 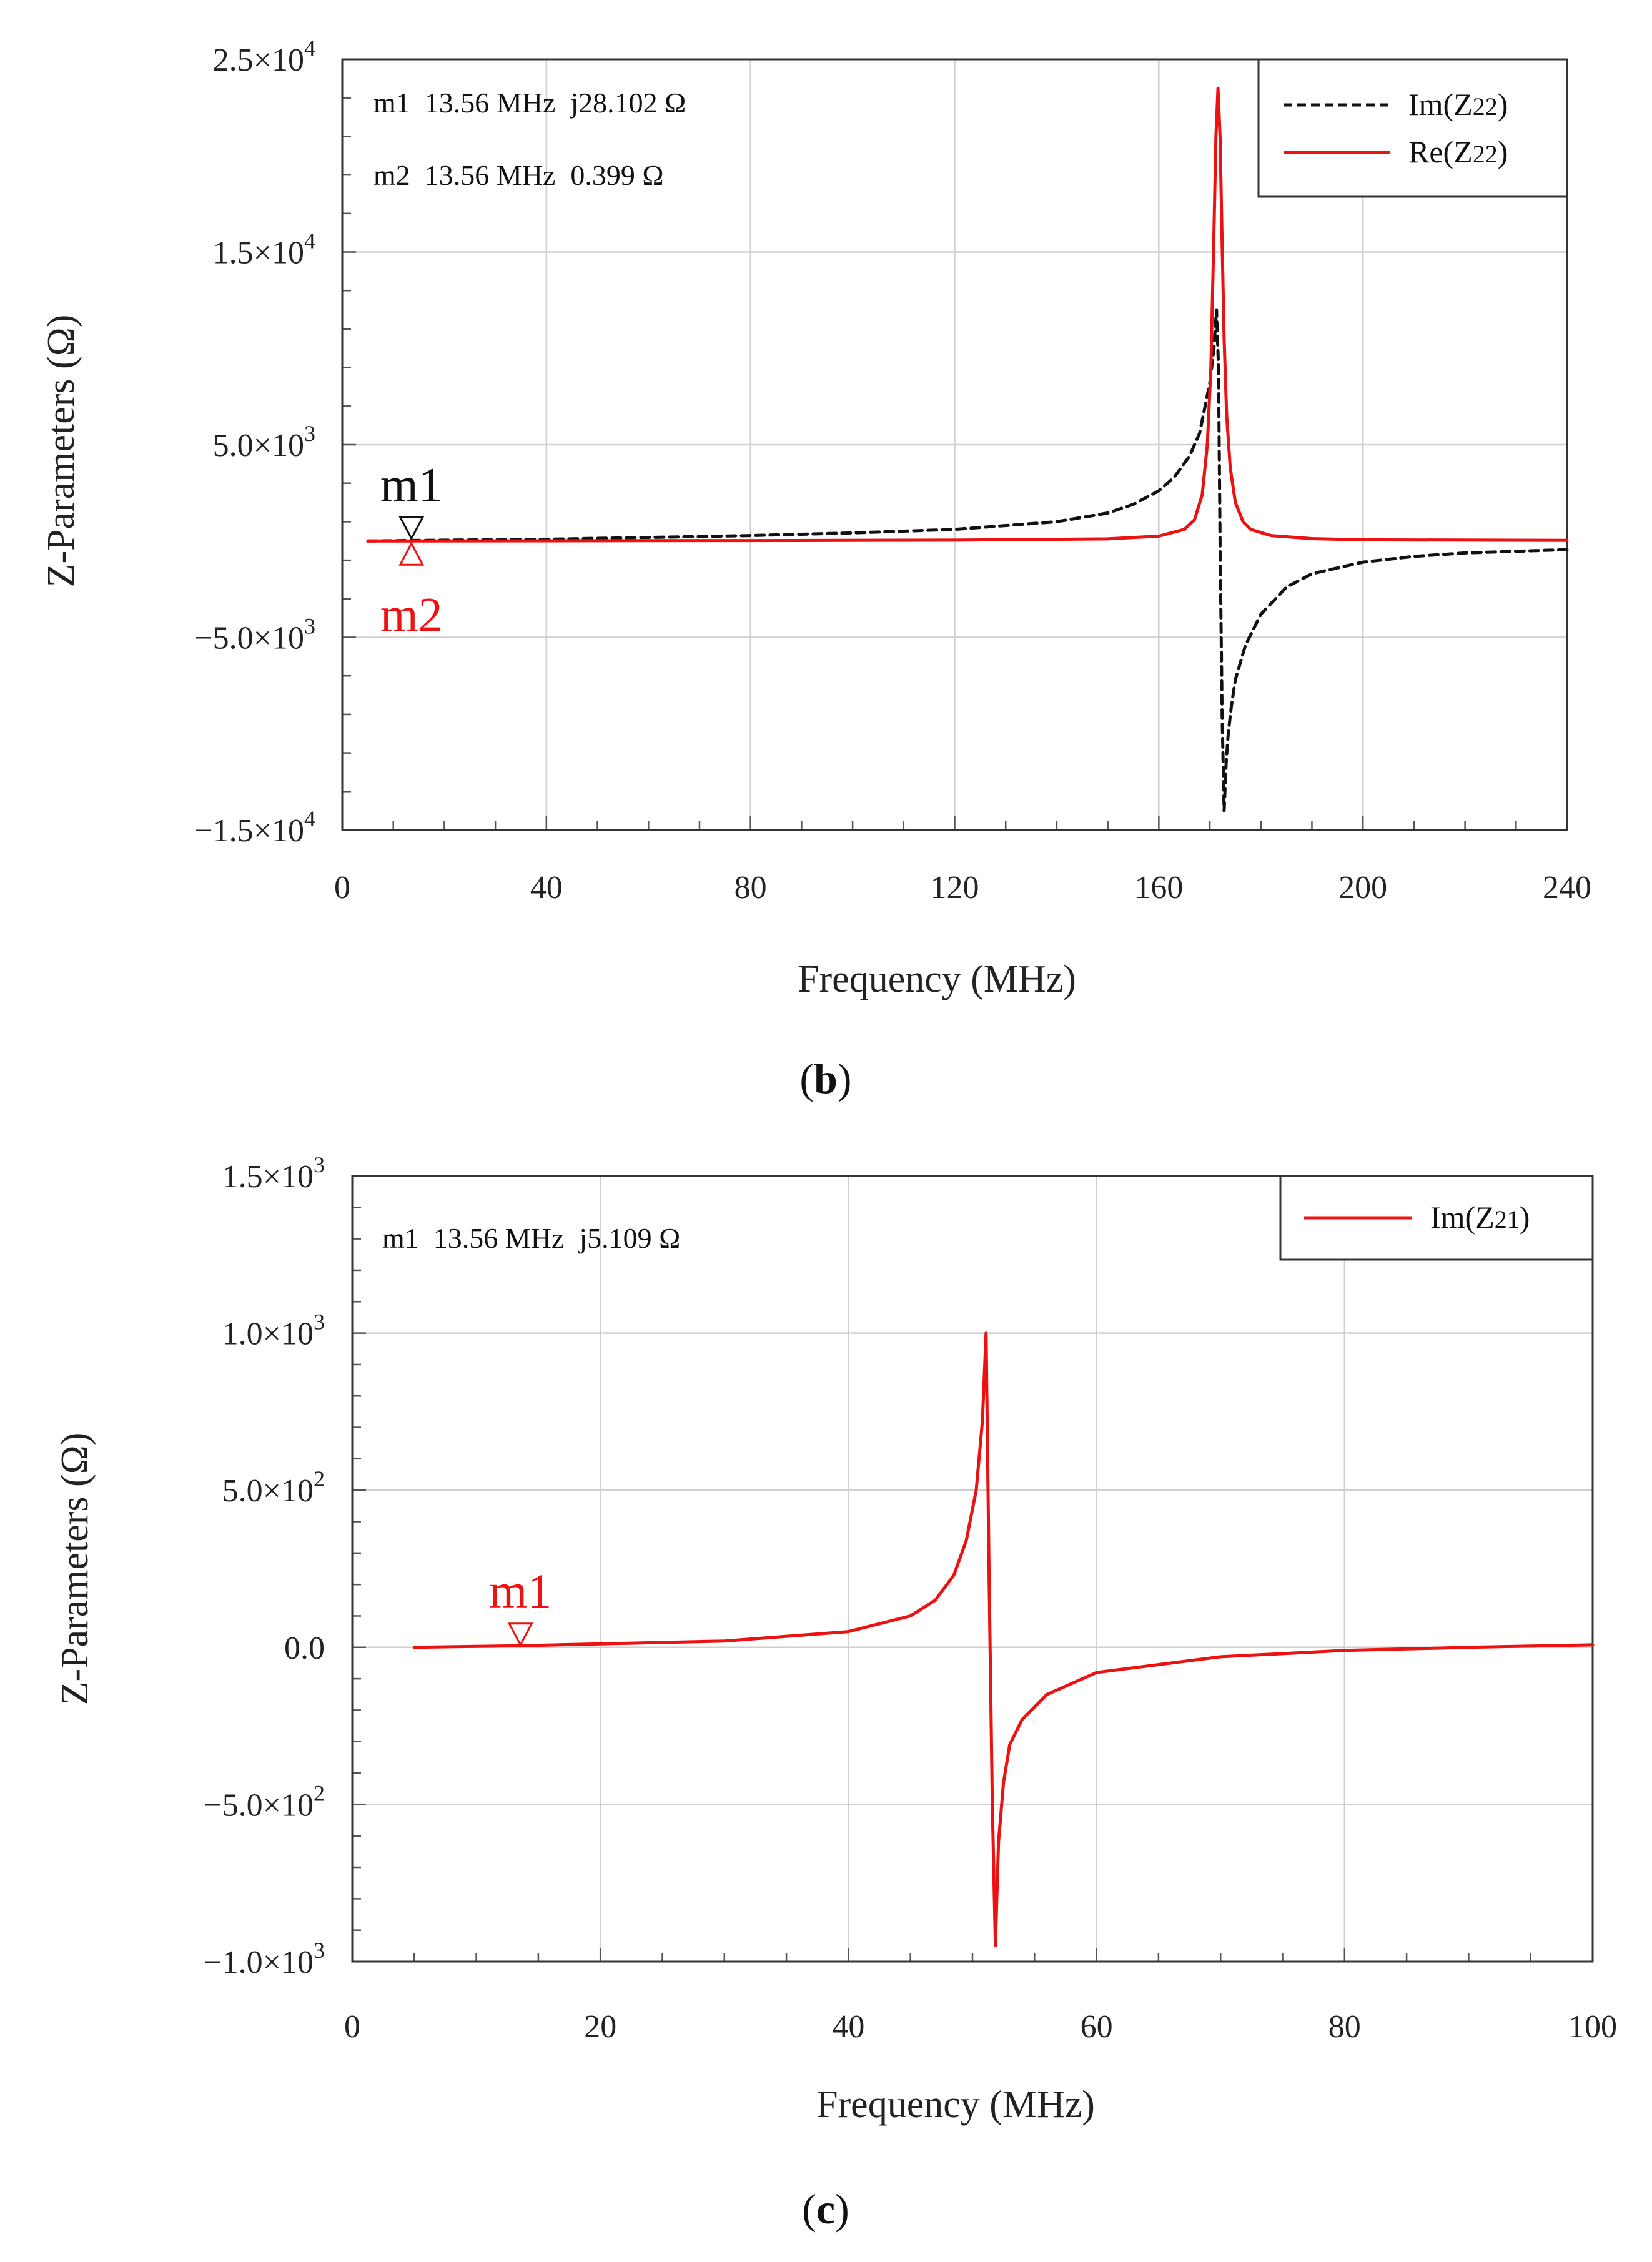 I want to click on legend-label-im-z22: Im(Z22), so click(x=1458, y=104).